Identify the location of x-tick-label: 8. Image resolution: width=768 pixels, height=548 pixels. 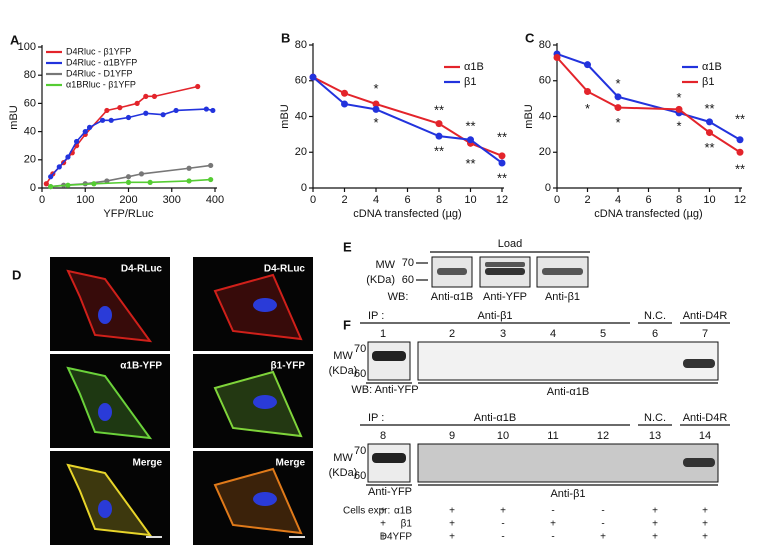
(439, 200).